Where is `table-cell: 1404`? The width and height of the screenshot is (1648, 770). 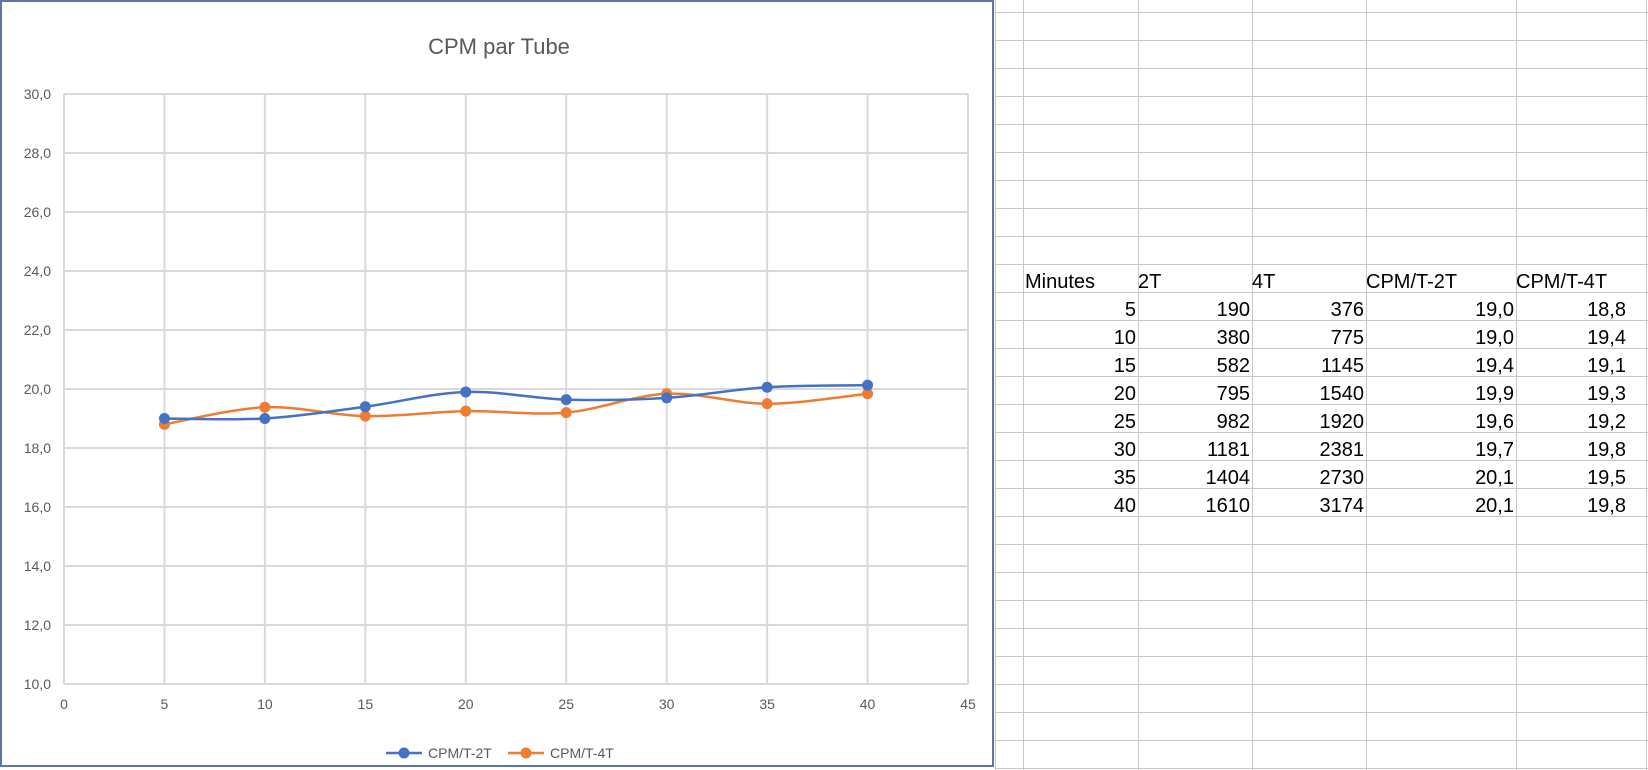 table-cell: 1404 is located at coordinates (1228, 478).